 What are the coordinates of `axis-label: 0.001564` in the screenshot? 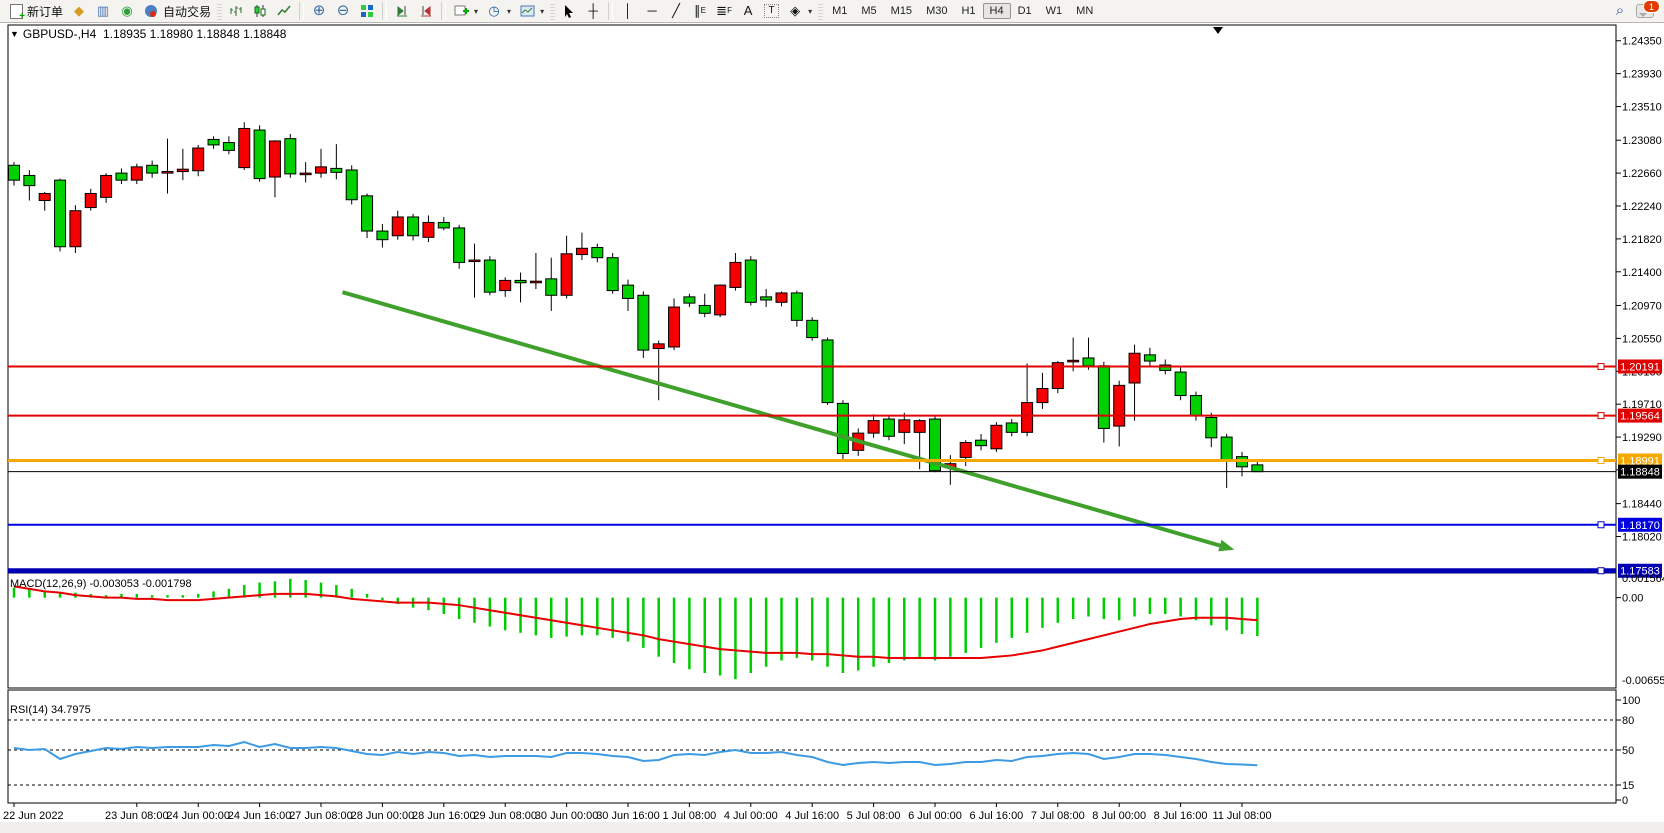 It's located at (1643, 579).